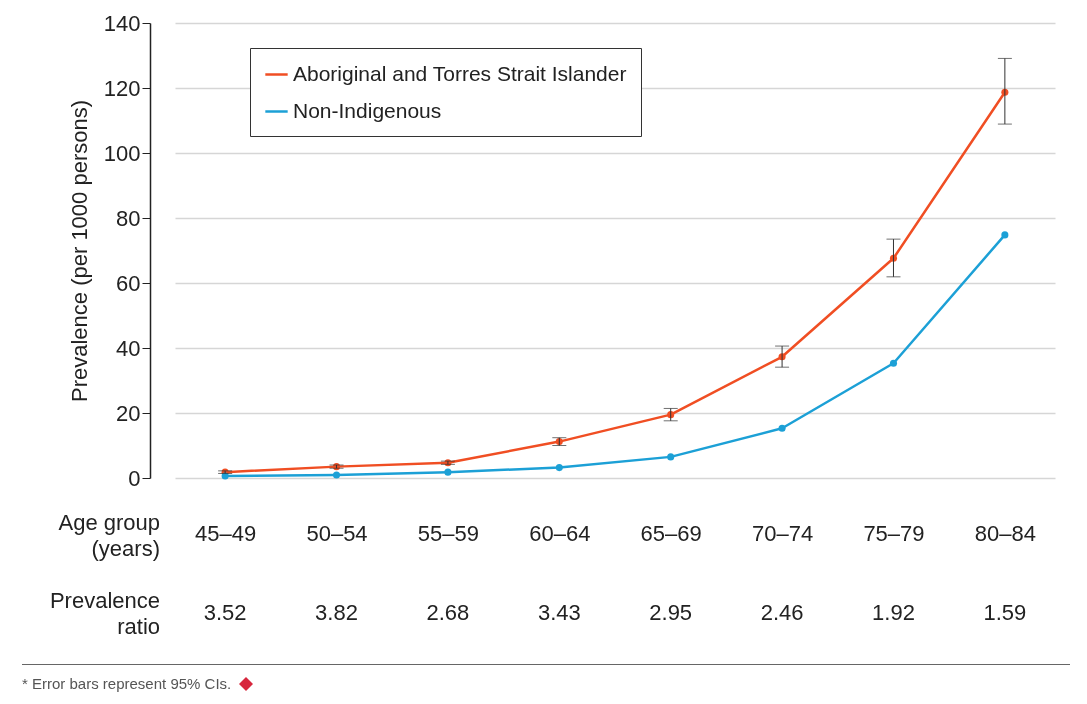  I want to click on text: 2.68, so click(448, 612).